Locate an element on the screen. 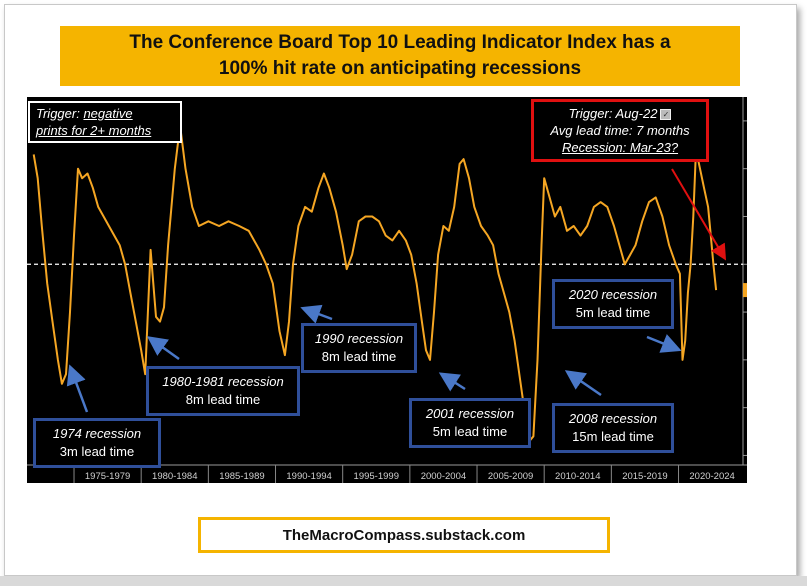 This screenshot has height=586, width=807. x-axis-strip is located at coordinates (387, 474).